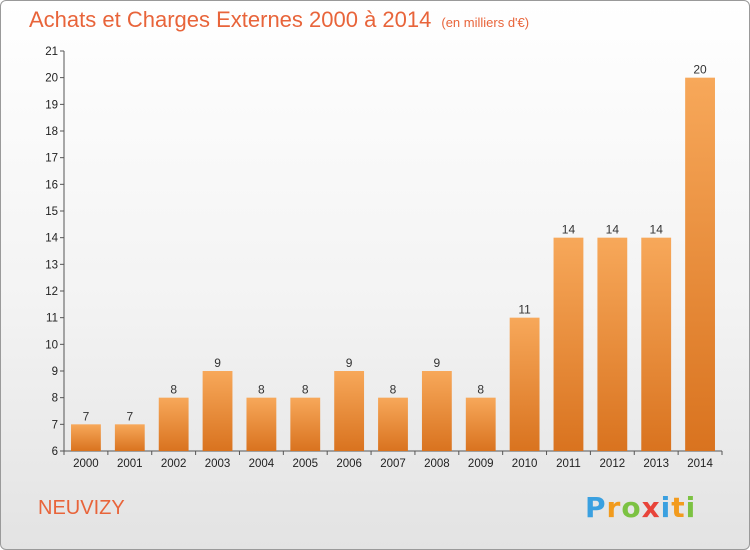  Describe the element at coordinates (51, 292) in the screenshot. I see `y-tick-label: 12` at that location.